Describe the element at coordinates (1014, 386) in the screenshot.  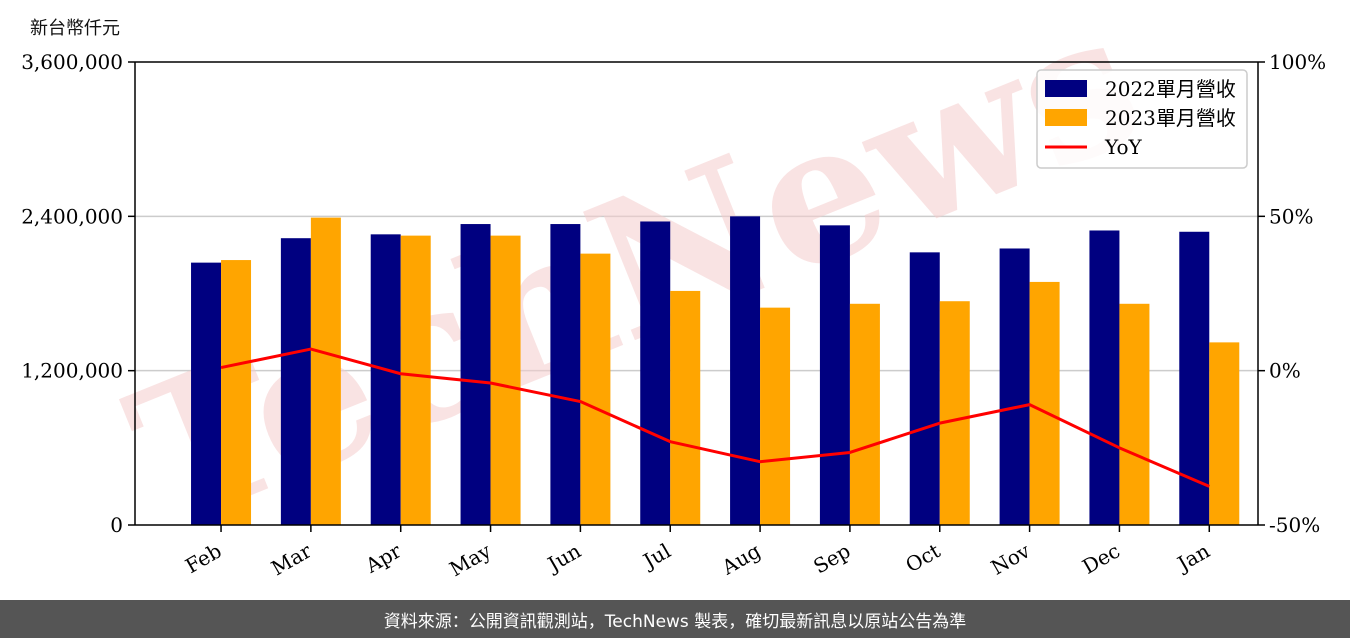
I see `bar-2022-nov` at that location.